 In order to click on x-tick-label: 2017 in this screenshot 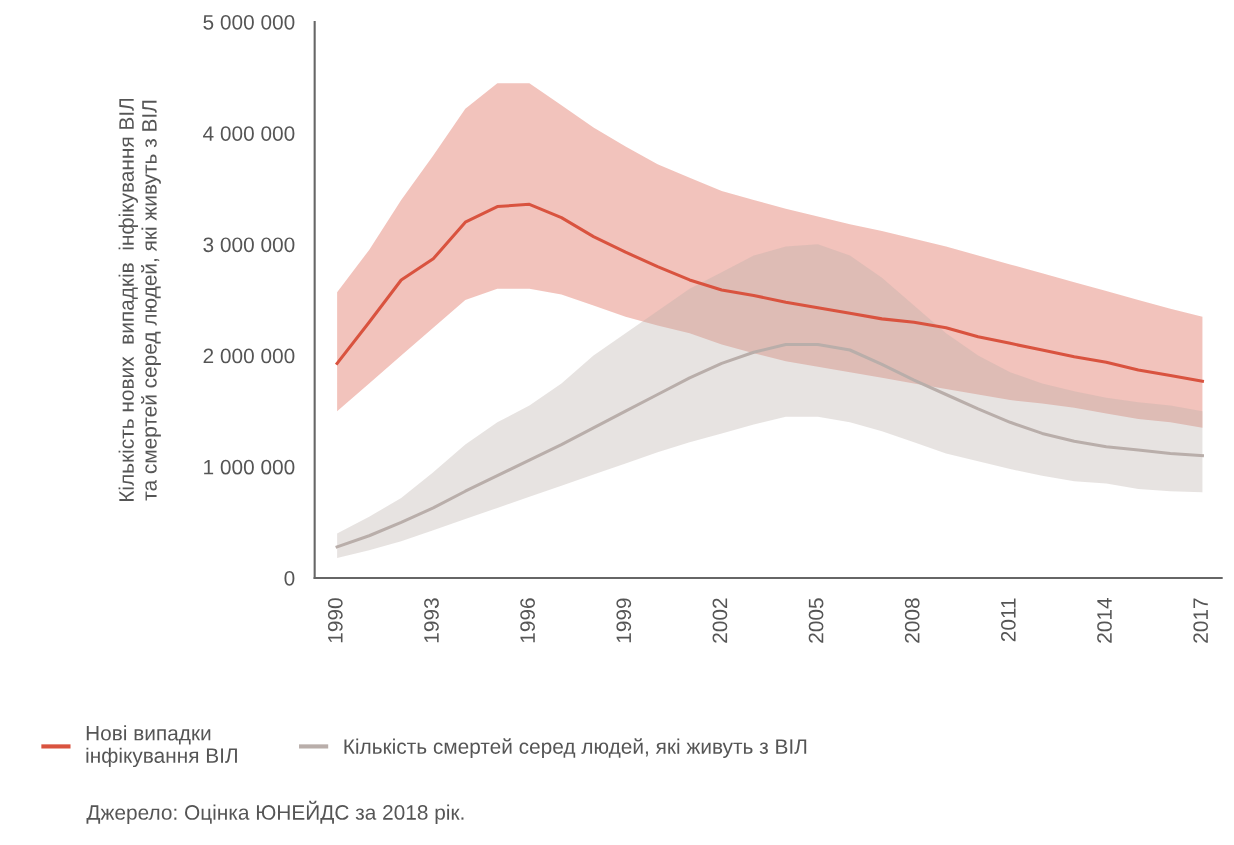, I will do `click(1201, 620)`.